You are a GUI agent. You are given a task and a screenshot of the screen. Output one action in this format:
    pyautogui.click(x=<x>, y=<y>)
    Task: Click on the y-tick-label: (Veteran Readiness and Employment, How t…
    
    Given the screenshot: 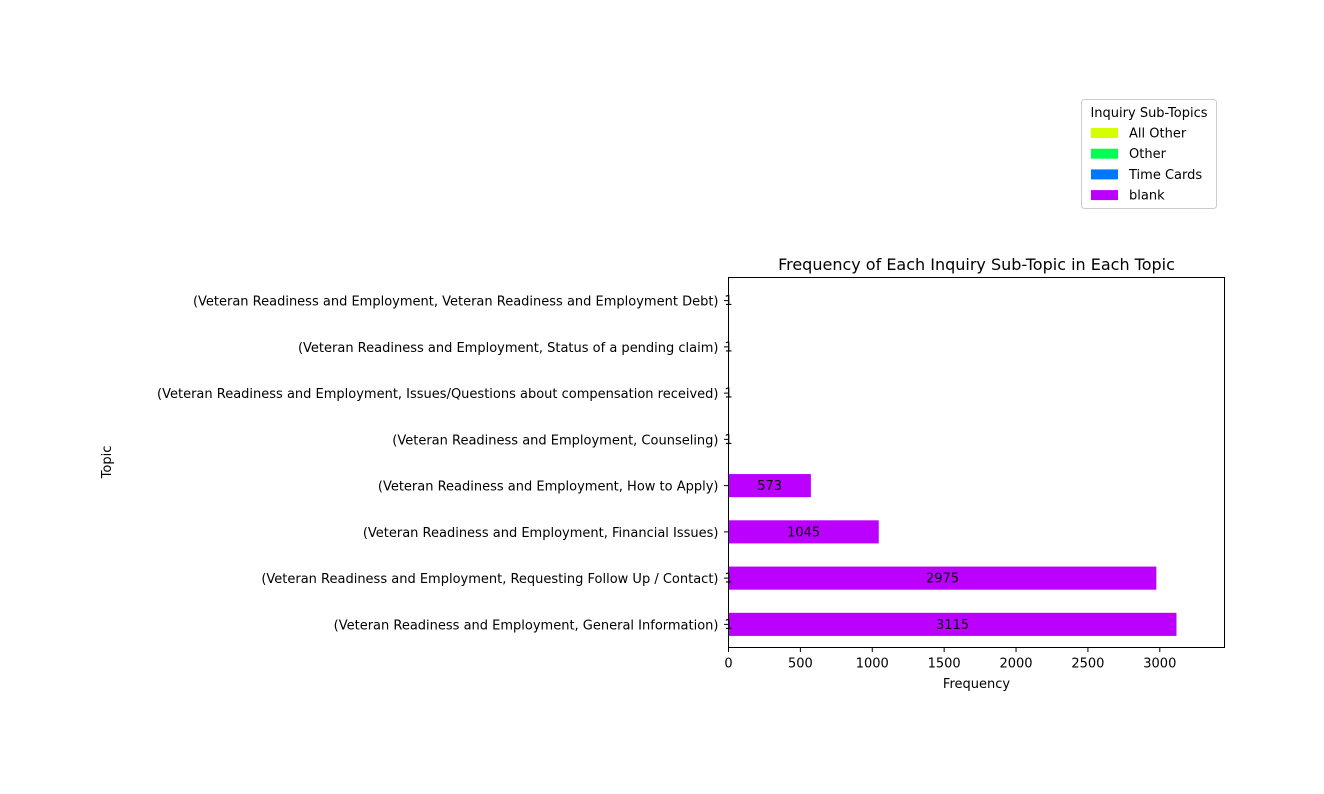 What is the action you would take?
    pyautogui.click(x=548, y=487)
    